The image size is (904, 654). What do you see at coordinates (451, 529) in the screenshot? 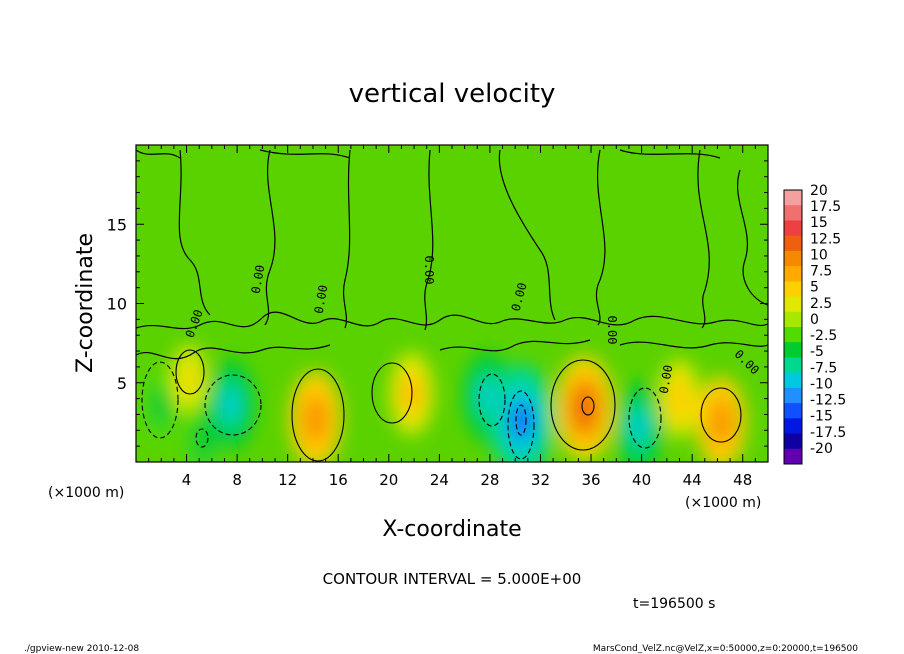
I see `x-axis-label: X-coordinate` at bounding box center [451, 529].